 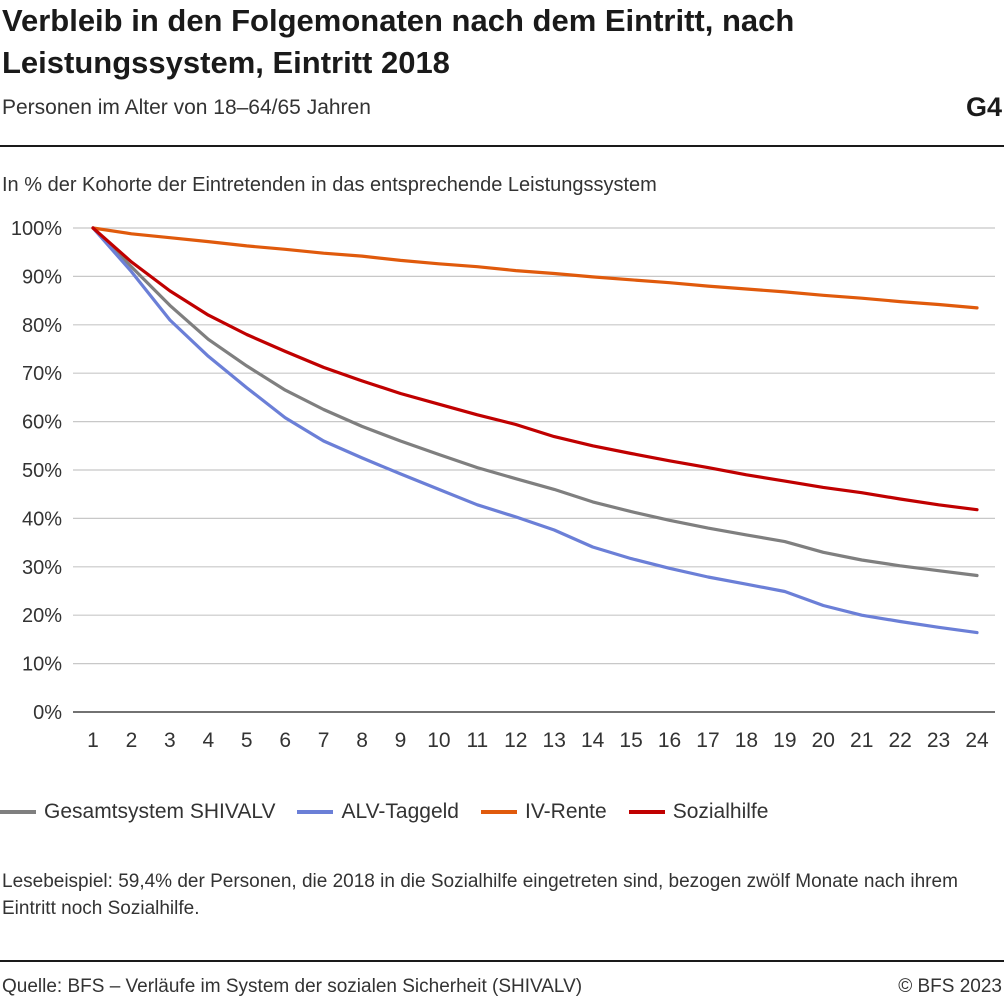 I want to click on y-tick-label: 10%, so click(x=42, y=665).